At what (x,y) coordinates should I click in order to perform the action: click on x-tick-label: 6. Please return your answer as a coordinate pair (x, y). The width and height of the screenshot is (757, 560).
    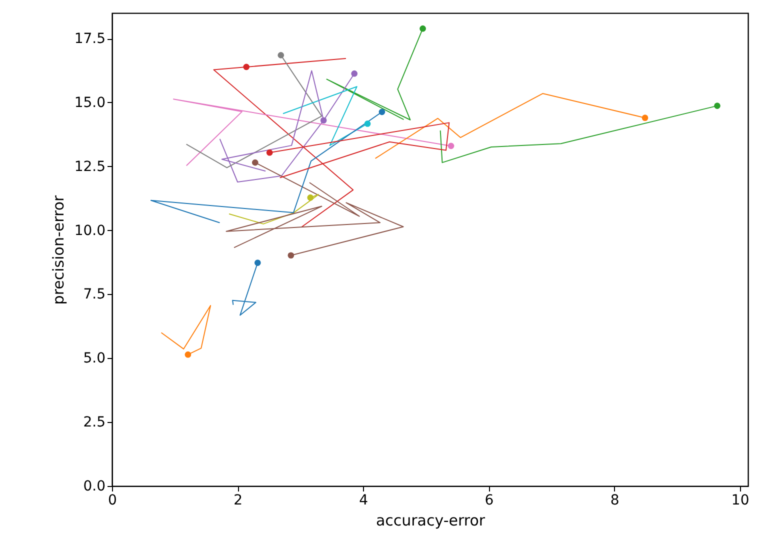
    Looking at the image, I should click on (489, 500).